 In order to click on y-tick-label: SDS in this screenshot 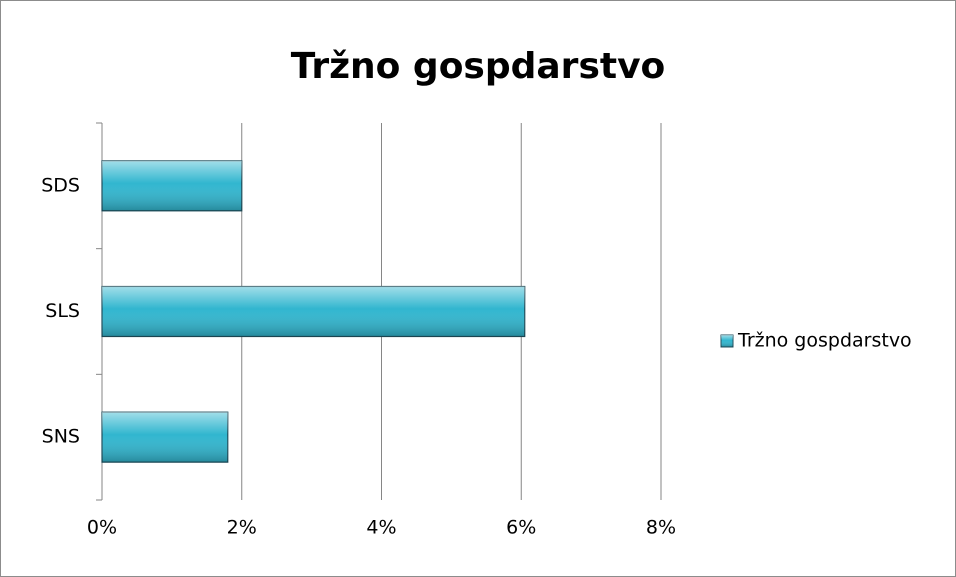, I will do `click(60, 185)`.